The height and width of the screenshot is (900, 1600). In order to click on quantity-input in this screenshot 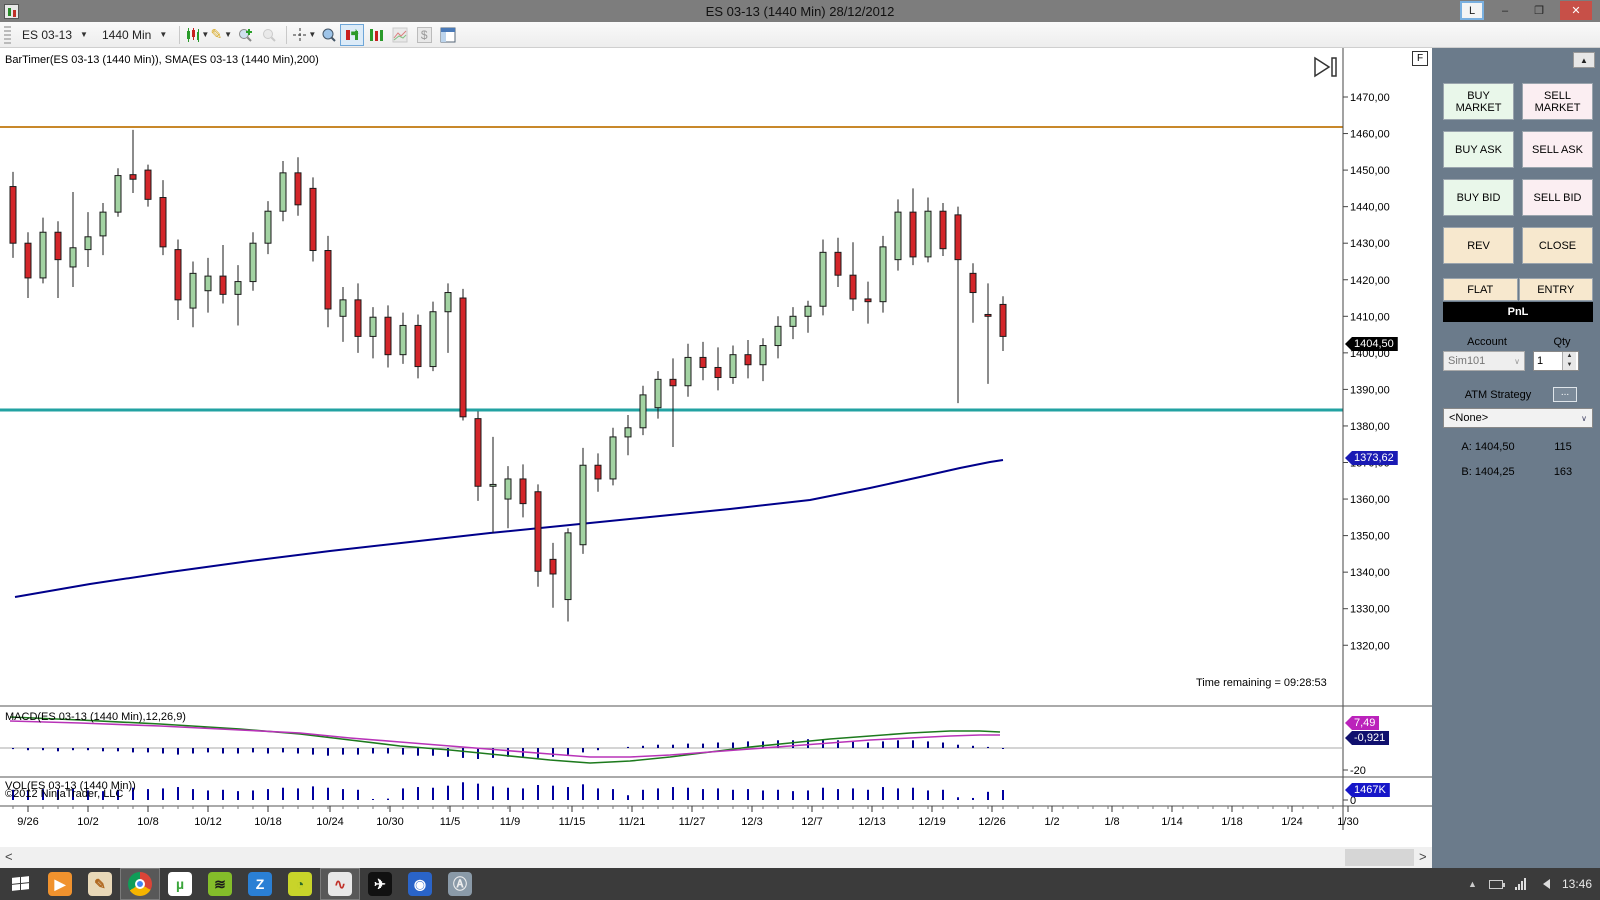, I will do `click(1548, 361)`.